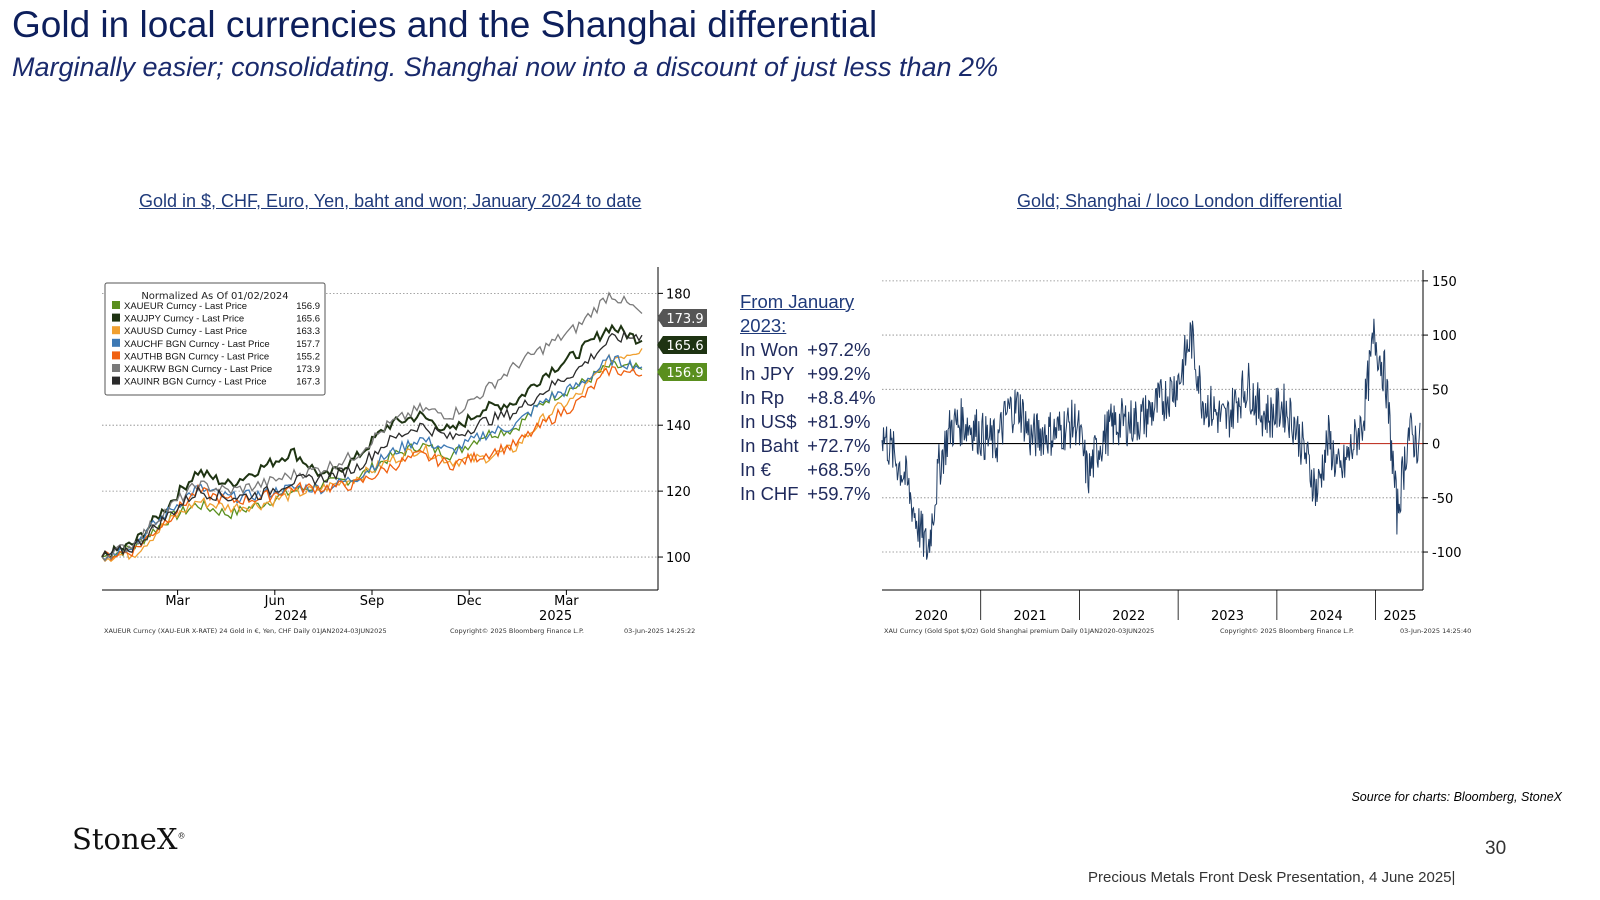  What do you see at coordinates (659, 631) in the screenshot?
I see `left-chart-timestamp: 03-Jun-2025 14:25:22` at bounding box center [659, 631].